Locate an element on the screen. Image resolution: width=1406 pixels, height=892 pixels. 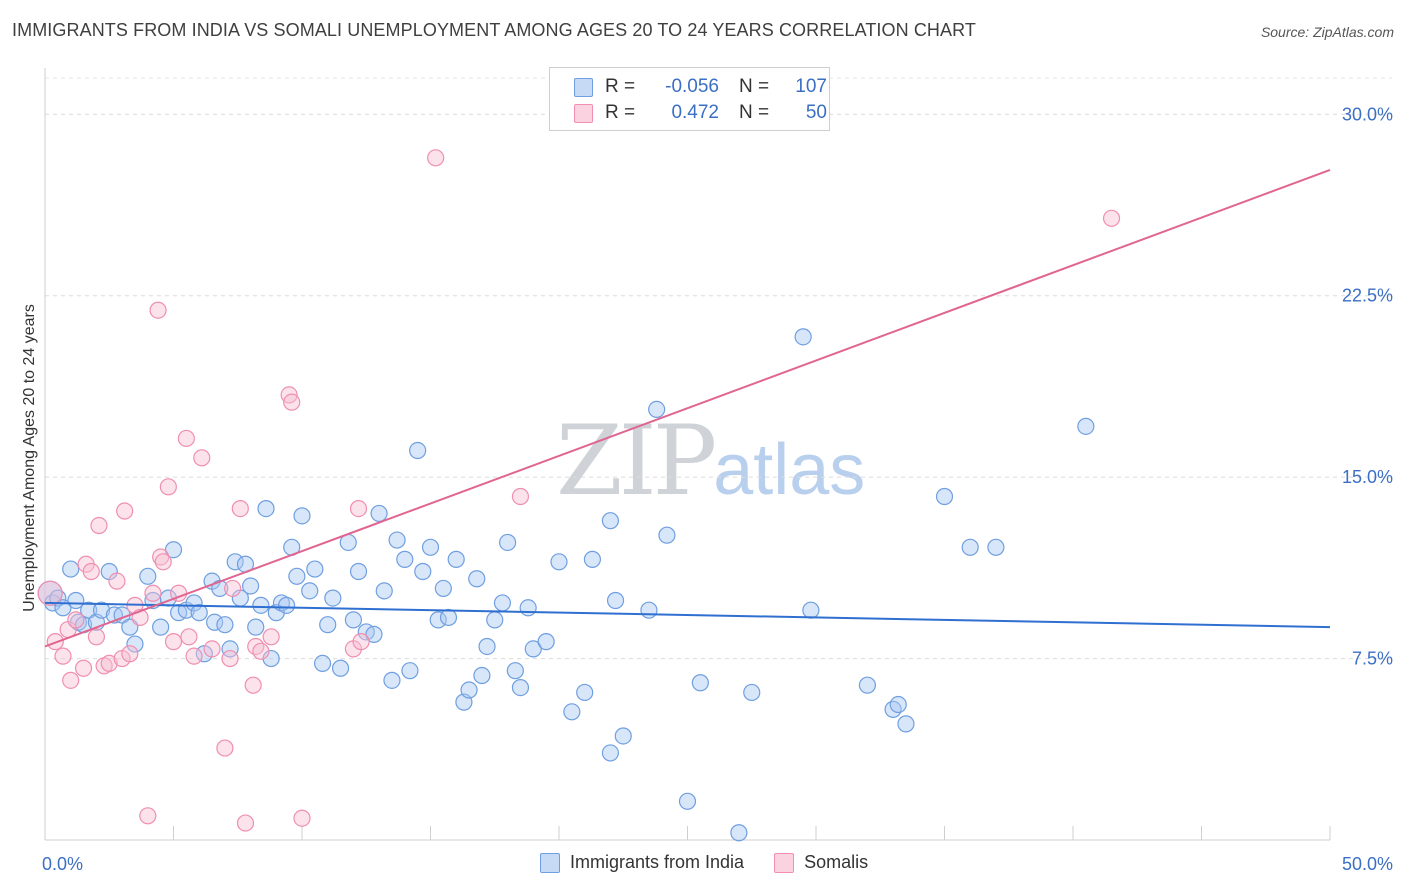
legend-n-label-2: N = is located at coordinates (754, 112).